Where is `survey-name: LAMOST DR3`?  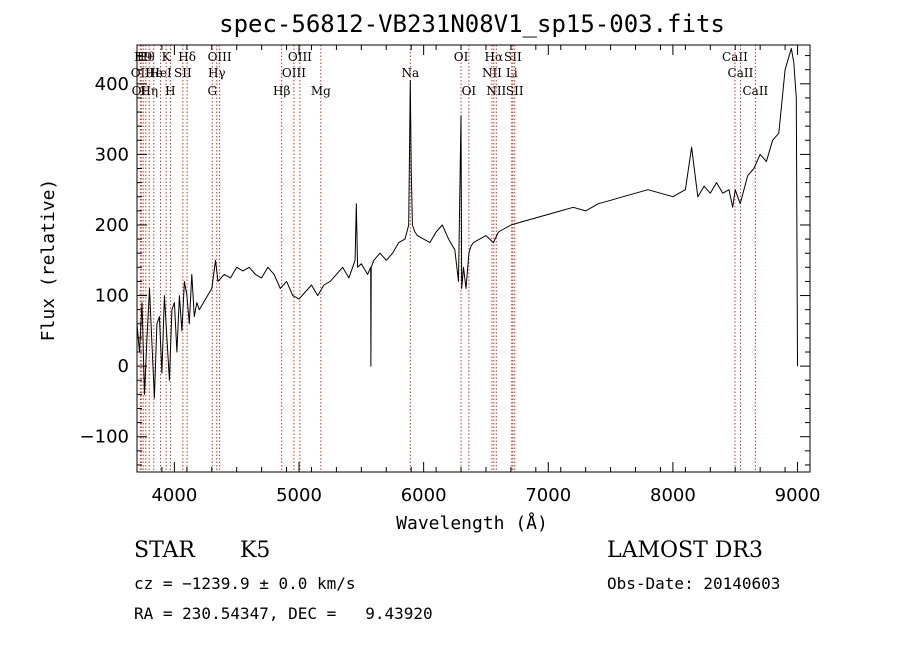
survey-name: LAMOST DR3 is located at coordinates (685, 550).